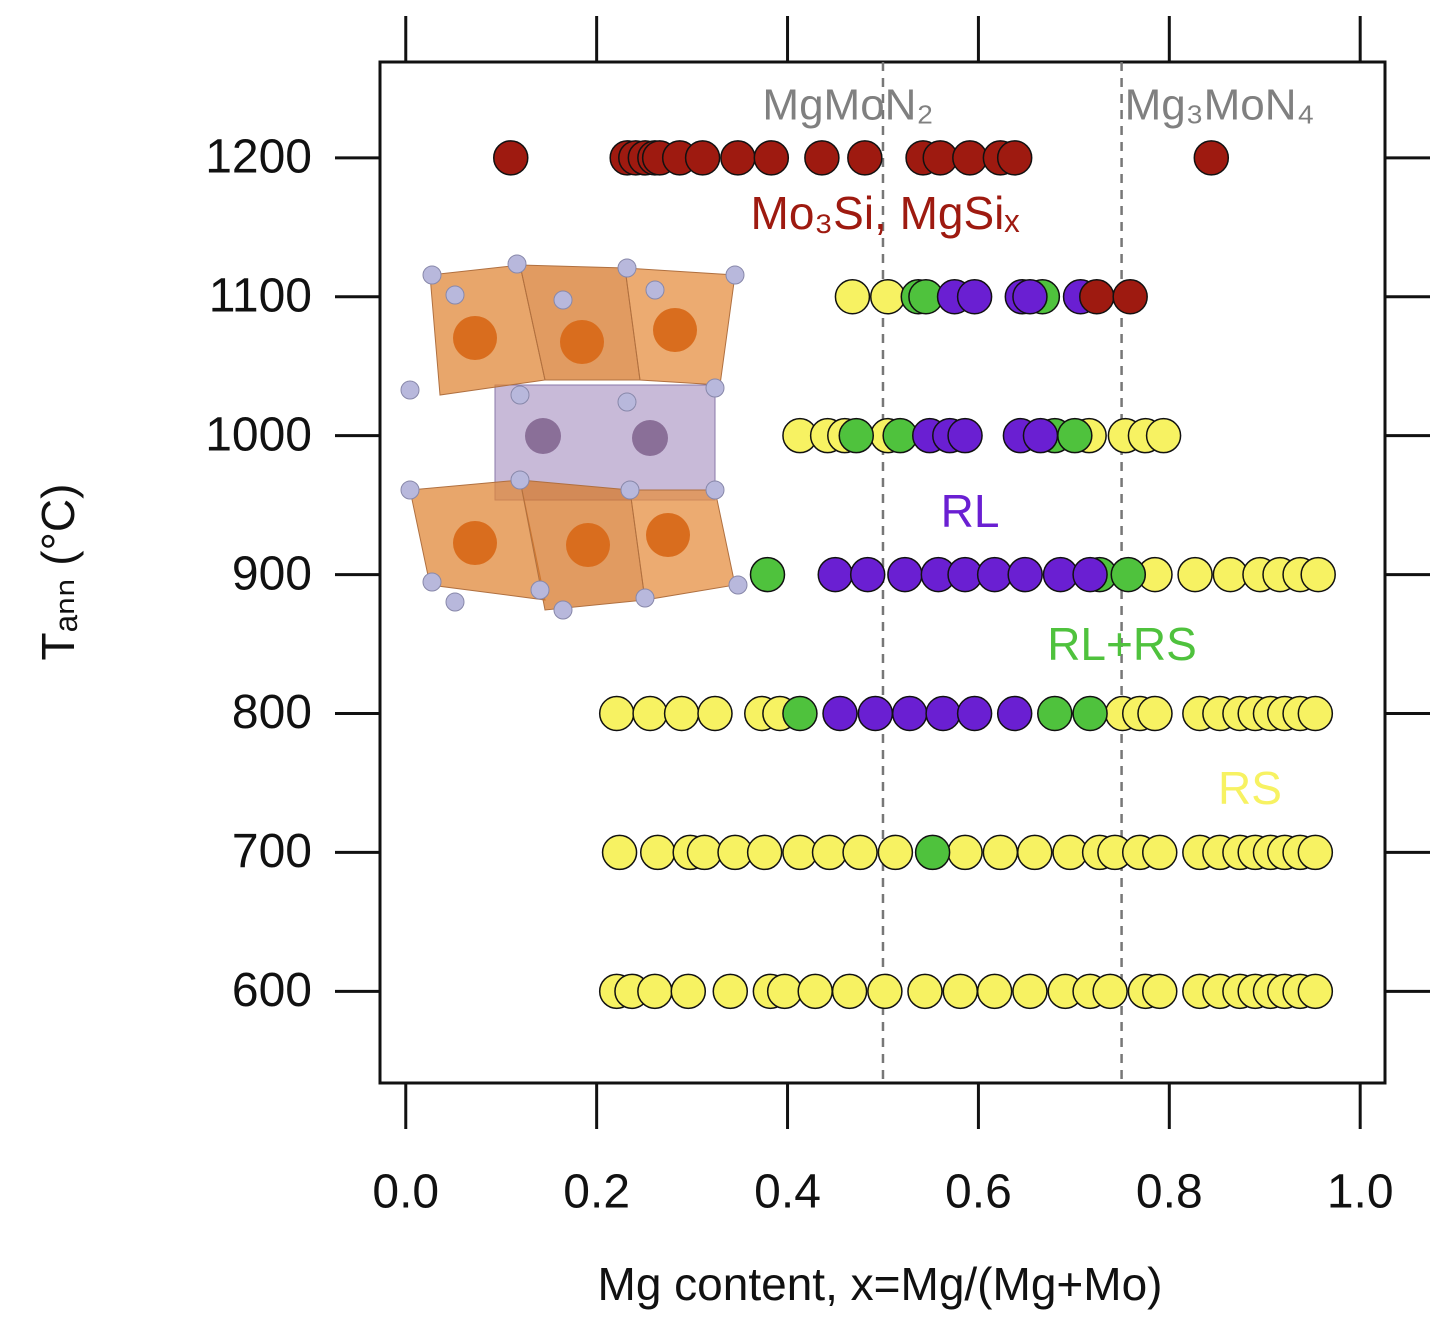 This screenshot has width=1444, height=1335. What do you see at coordinates (880, 1284) in the screenshot?
I see `x-axis-title: Mg content, x=Mg/(Mg+Mo)` at bounding box center [880, 1284].